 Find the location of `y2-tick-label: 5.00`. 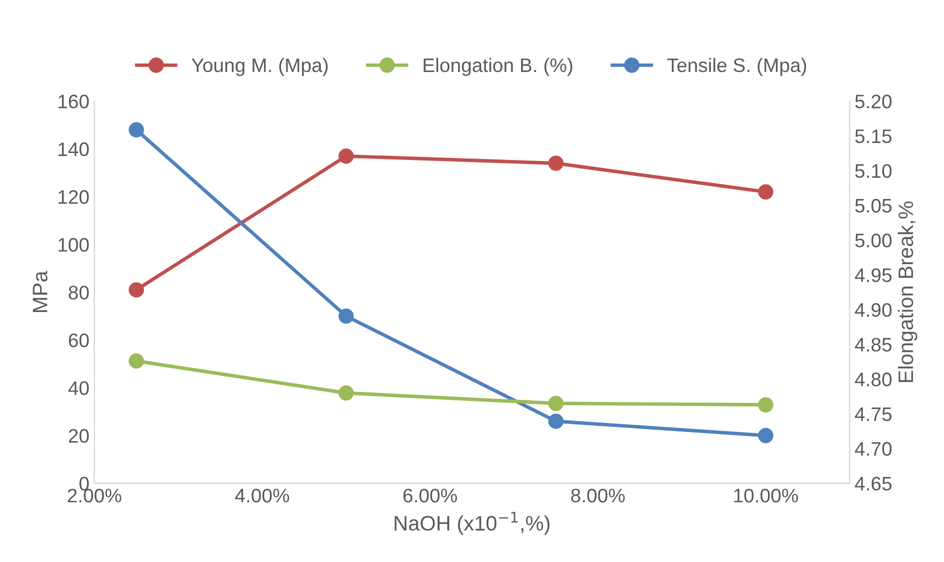

y2-tick-label: 5.00 is located at coordinates (873, 241).